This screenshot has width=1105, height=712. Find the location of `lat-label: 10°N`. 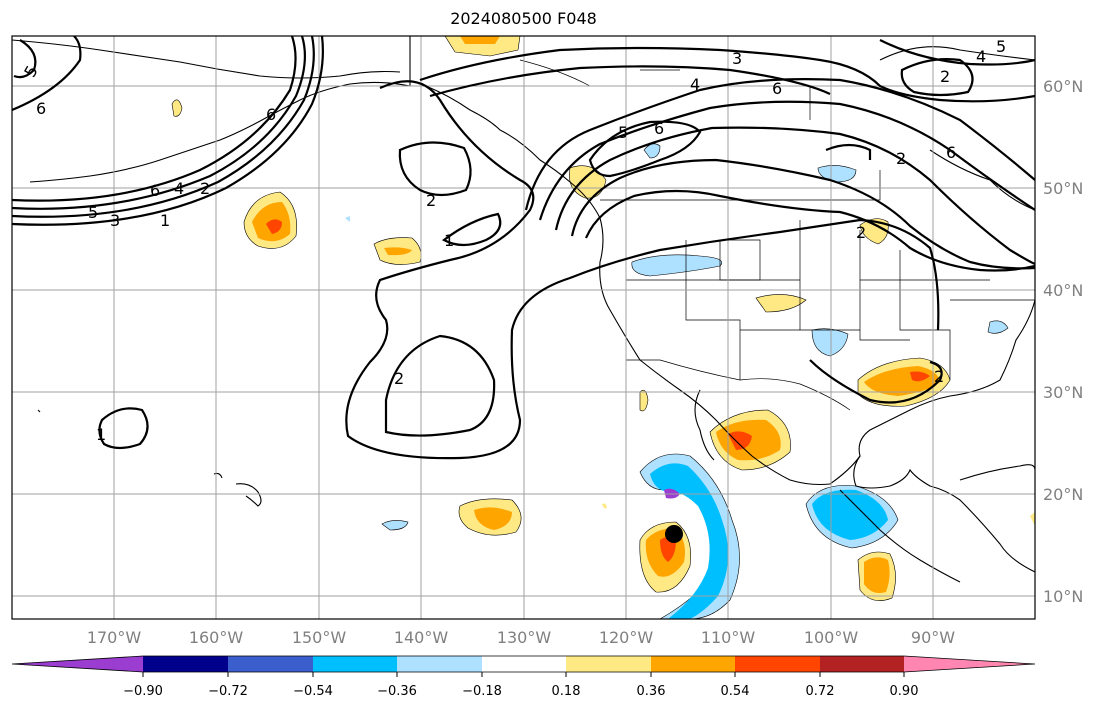

lat-label: 10°N is located at coordinates (1063, 596).